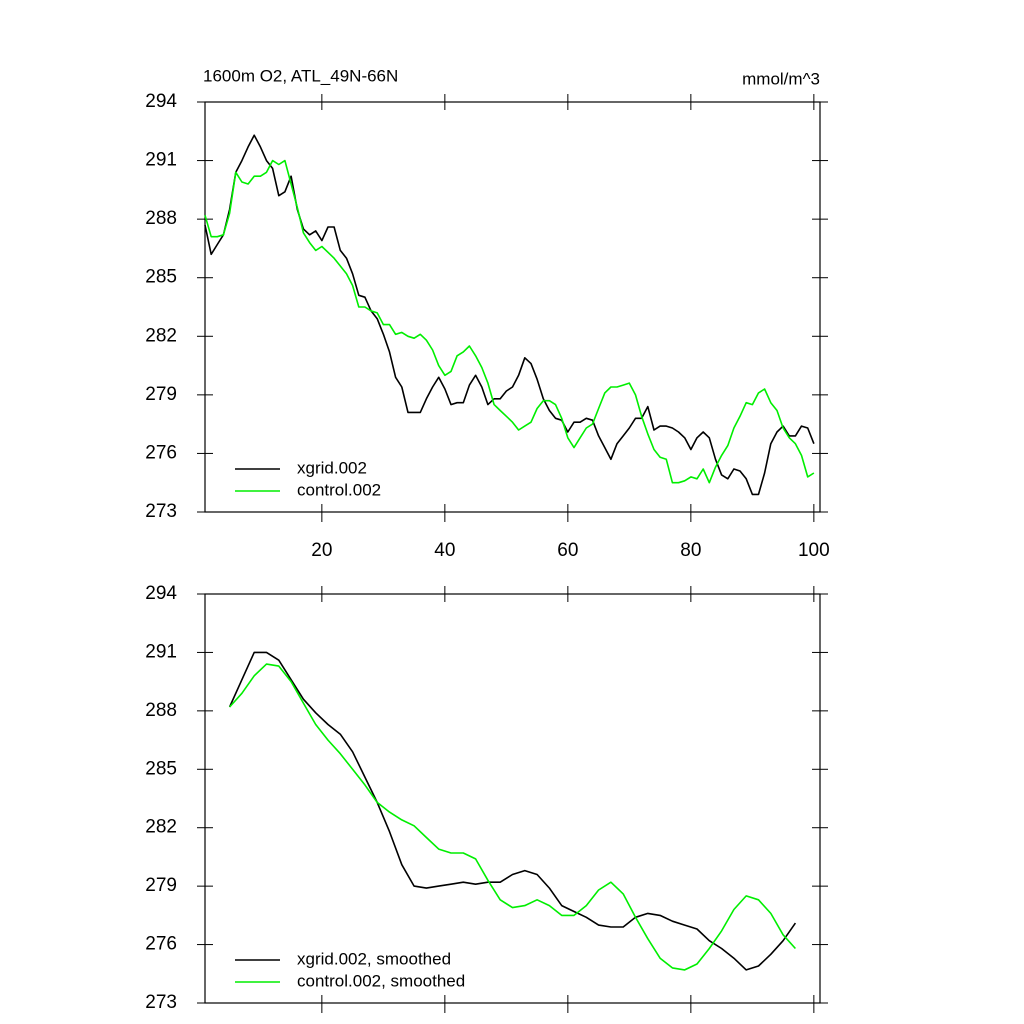 This screenshot has height=1024, width=1024. What do you see at coordinates (781, 78) in the screenshot?
I see `units-label: mmol/m^3` at bounding box center [781, 78].